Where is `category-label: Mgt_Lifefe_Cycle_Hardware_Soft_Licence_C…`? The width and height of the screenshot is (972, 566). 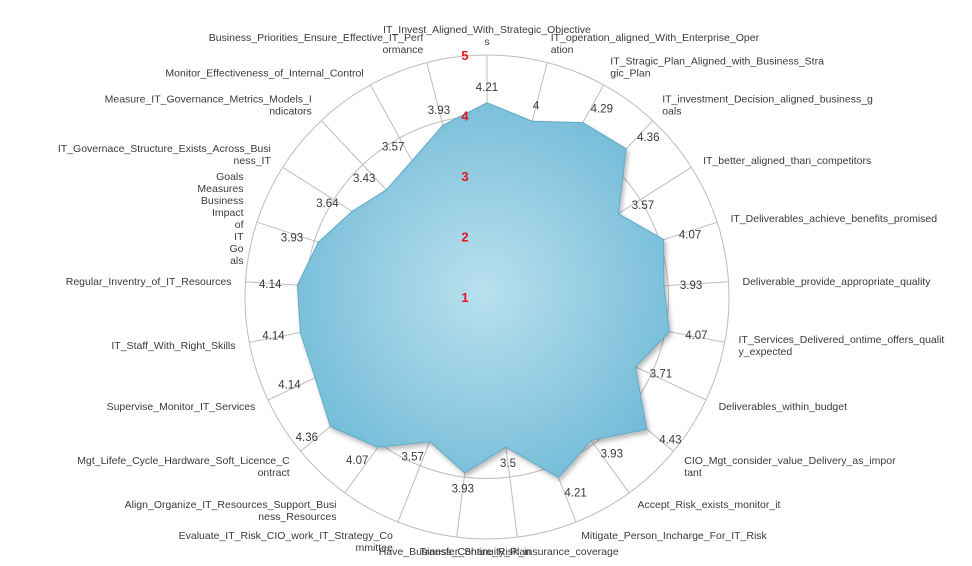 category-label: Mgt_Lifefe_Cycle_Hardware_Soft_Licence_C… is located at coordinates (183, 467).